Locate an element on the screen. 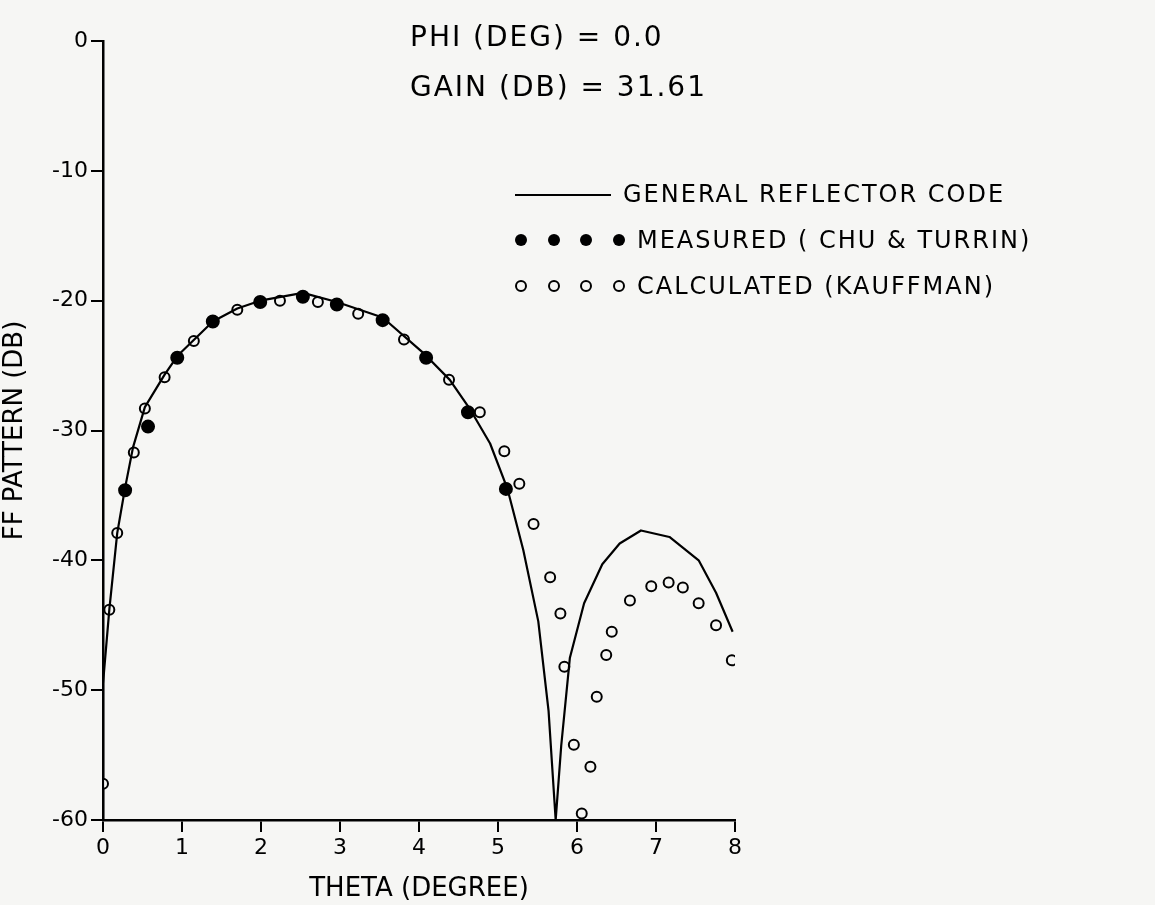 The image size is (1155, 905). y-tick-label: -20 is located at coordinates (70, 299).